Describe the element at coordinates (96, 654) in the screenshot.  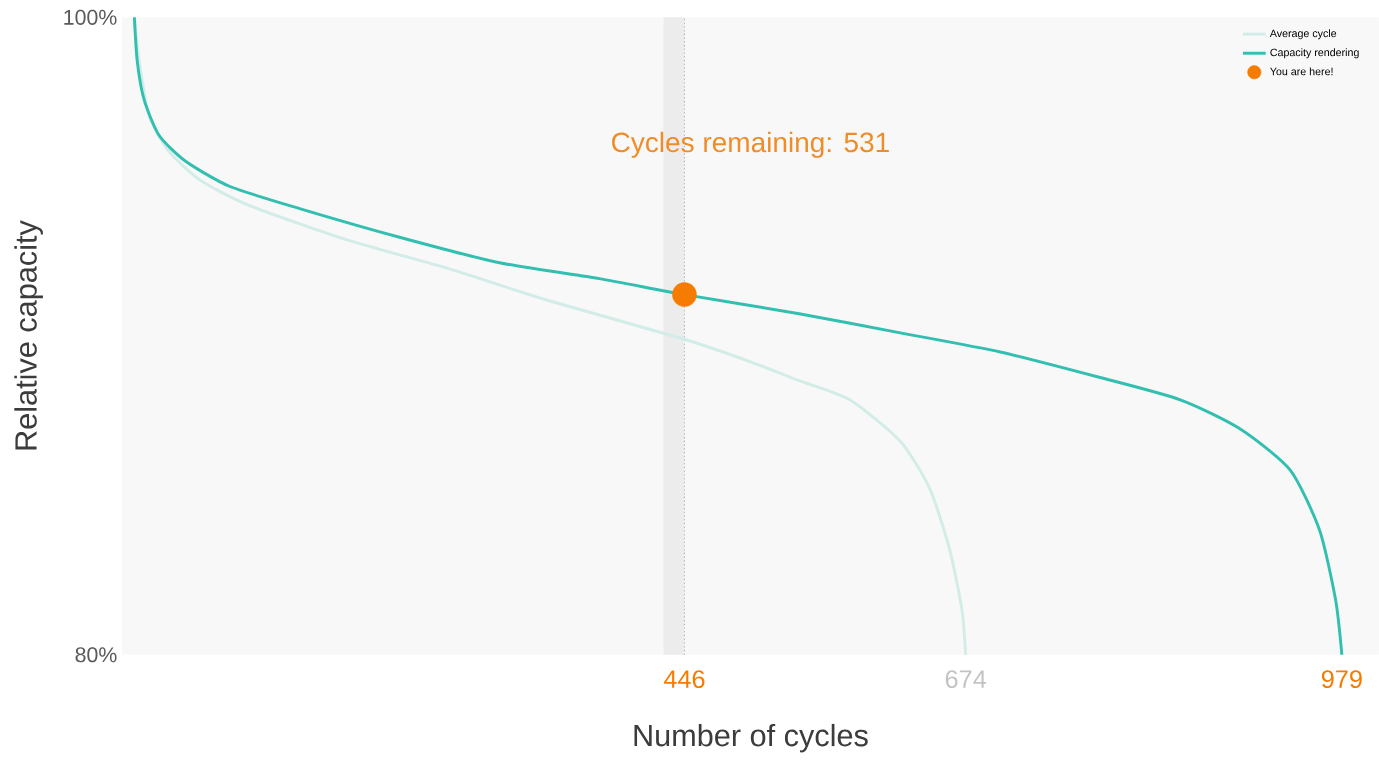
I see `y-tick-label: 80%` at that location.